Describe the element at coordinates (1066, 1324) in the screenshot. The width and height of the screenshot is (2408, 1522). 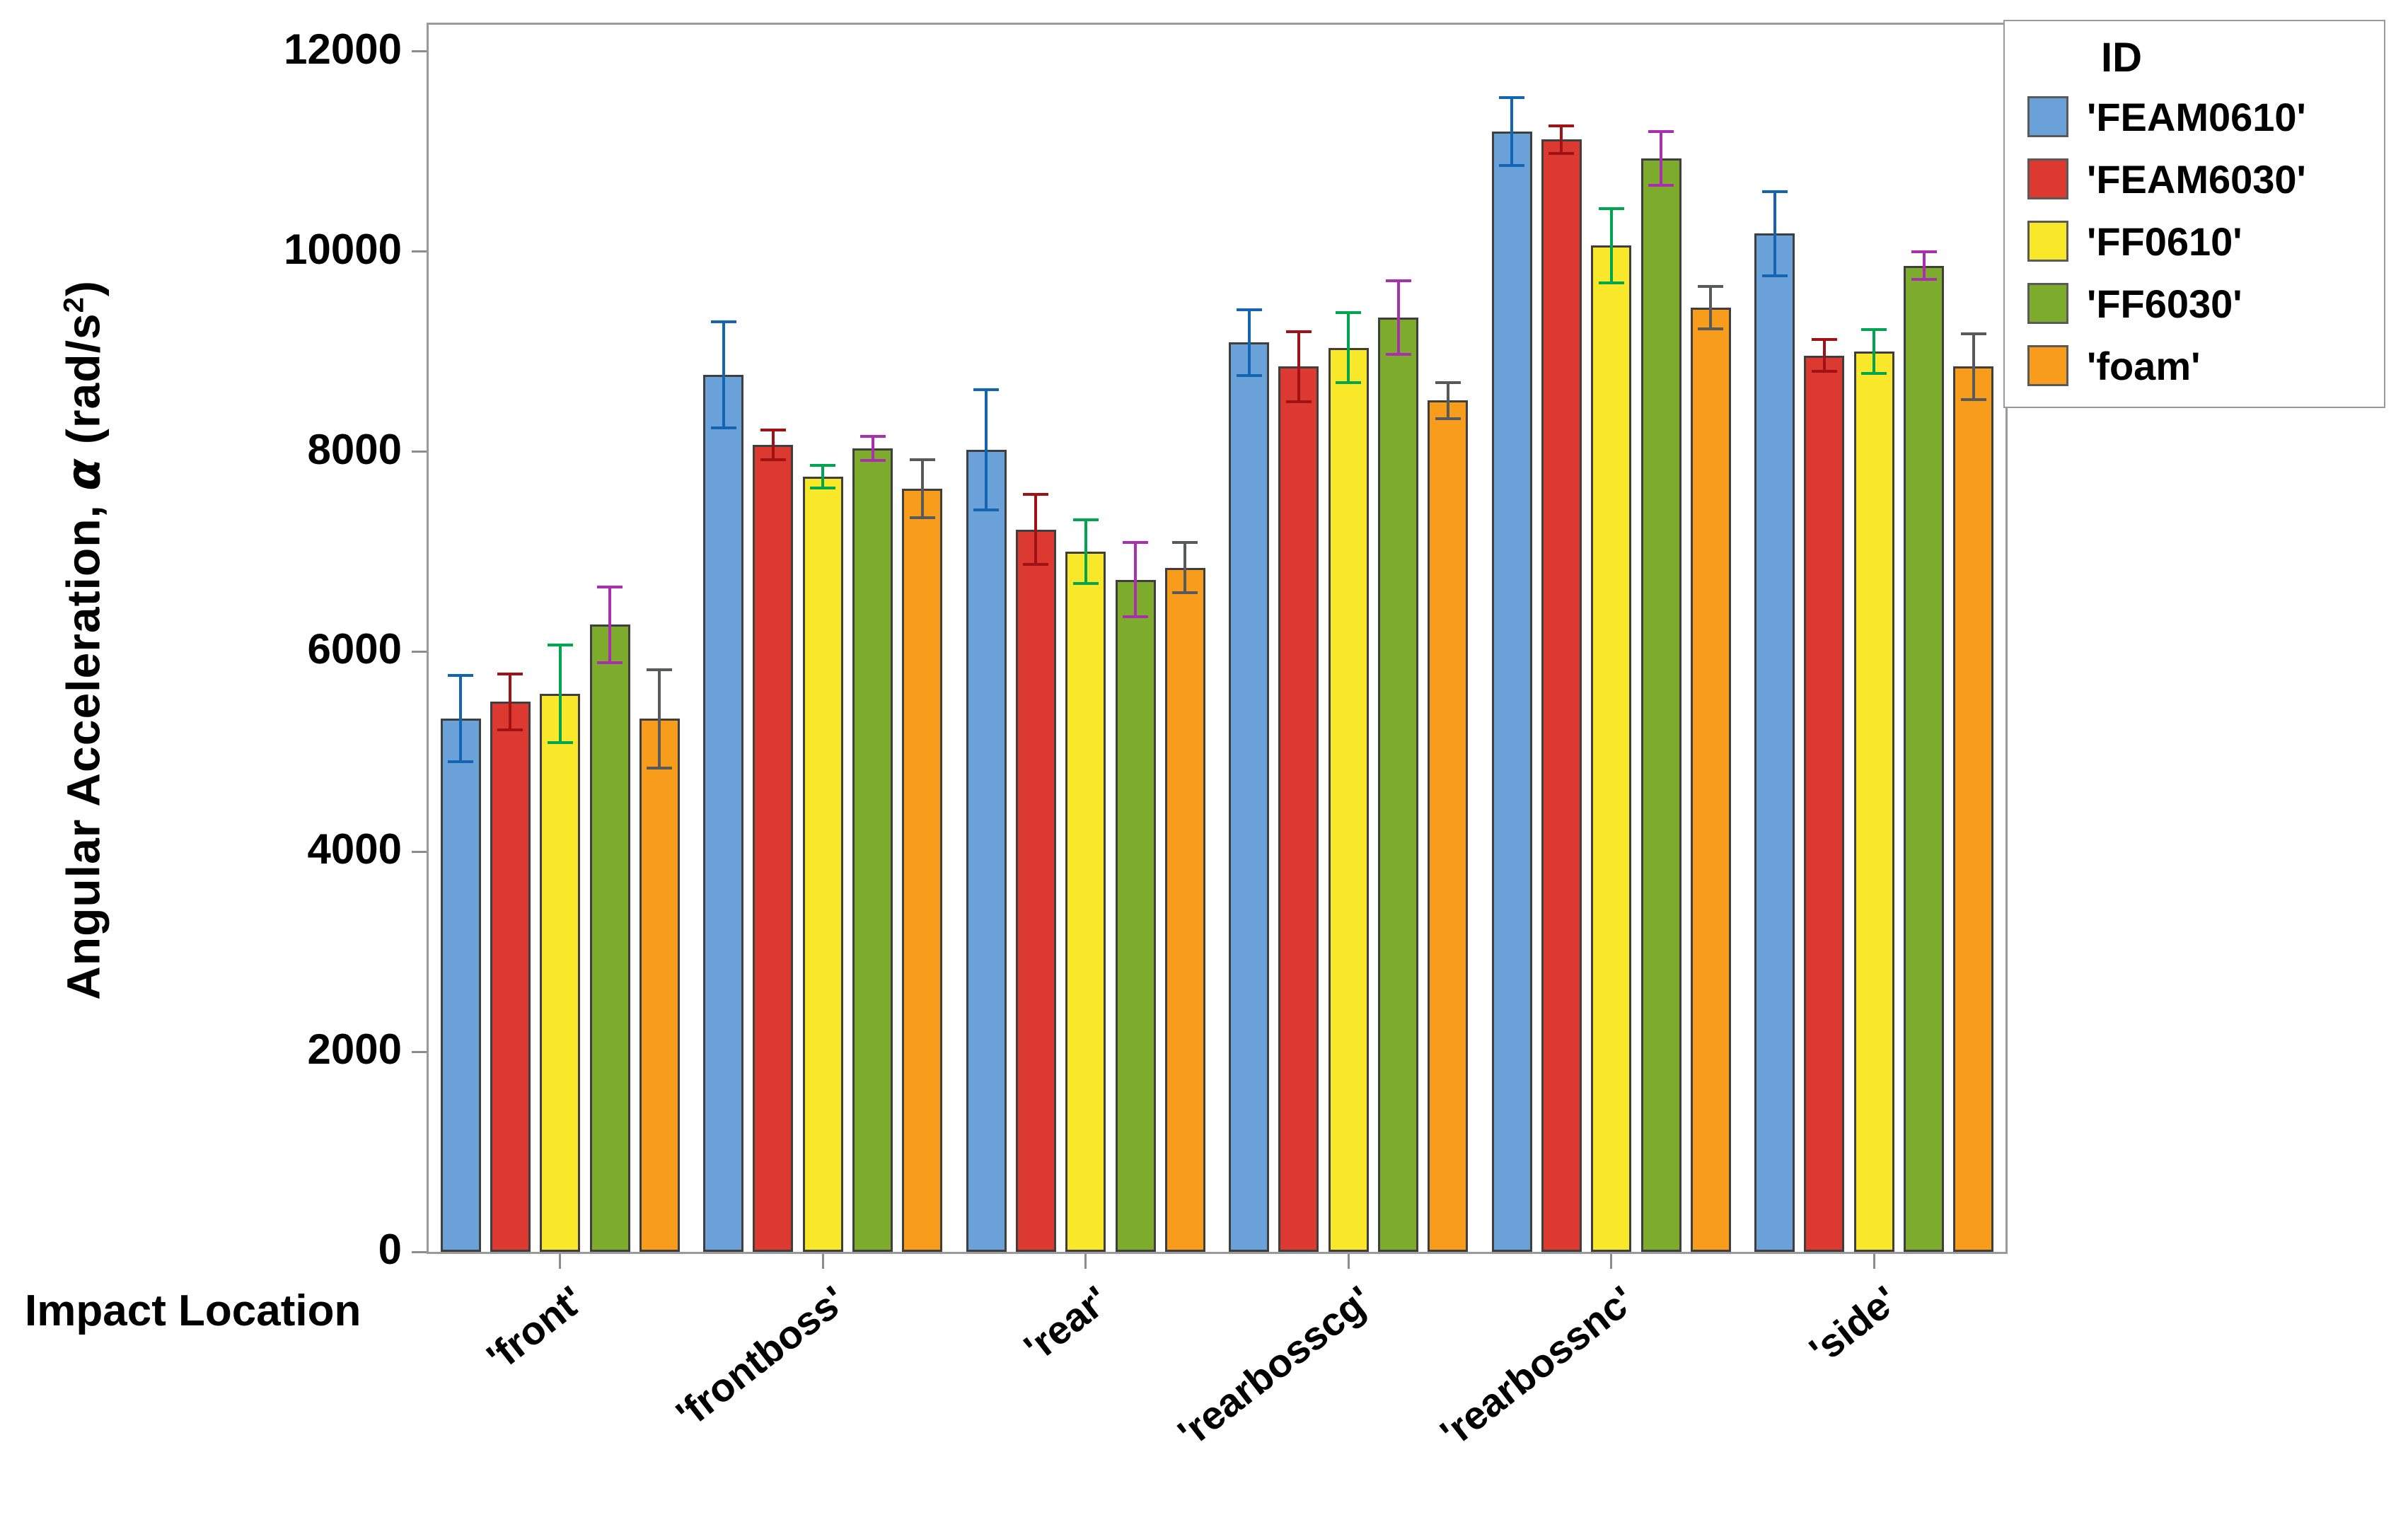
I see `x-category-label: 'rear'` at that location.